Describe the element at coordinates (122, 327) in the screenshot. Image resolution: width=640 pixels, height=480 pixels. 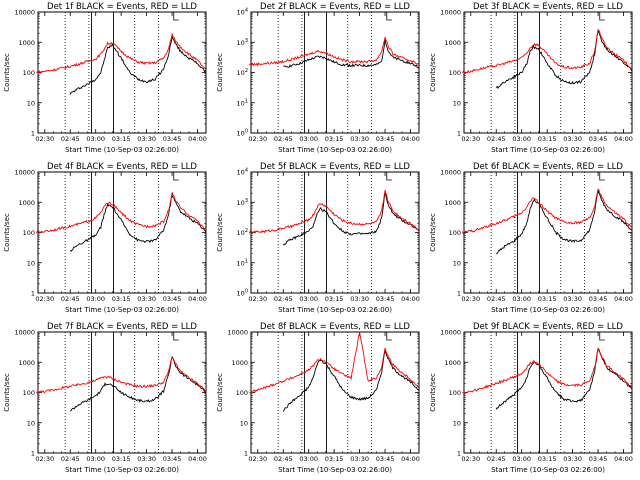
I see `chart-title: Det 7f BLACK = Events, RED = LLD` at that location.